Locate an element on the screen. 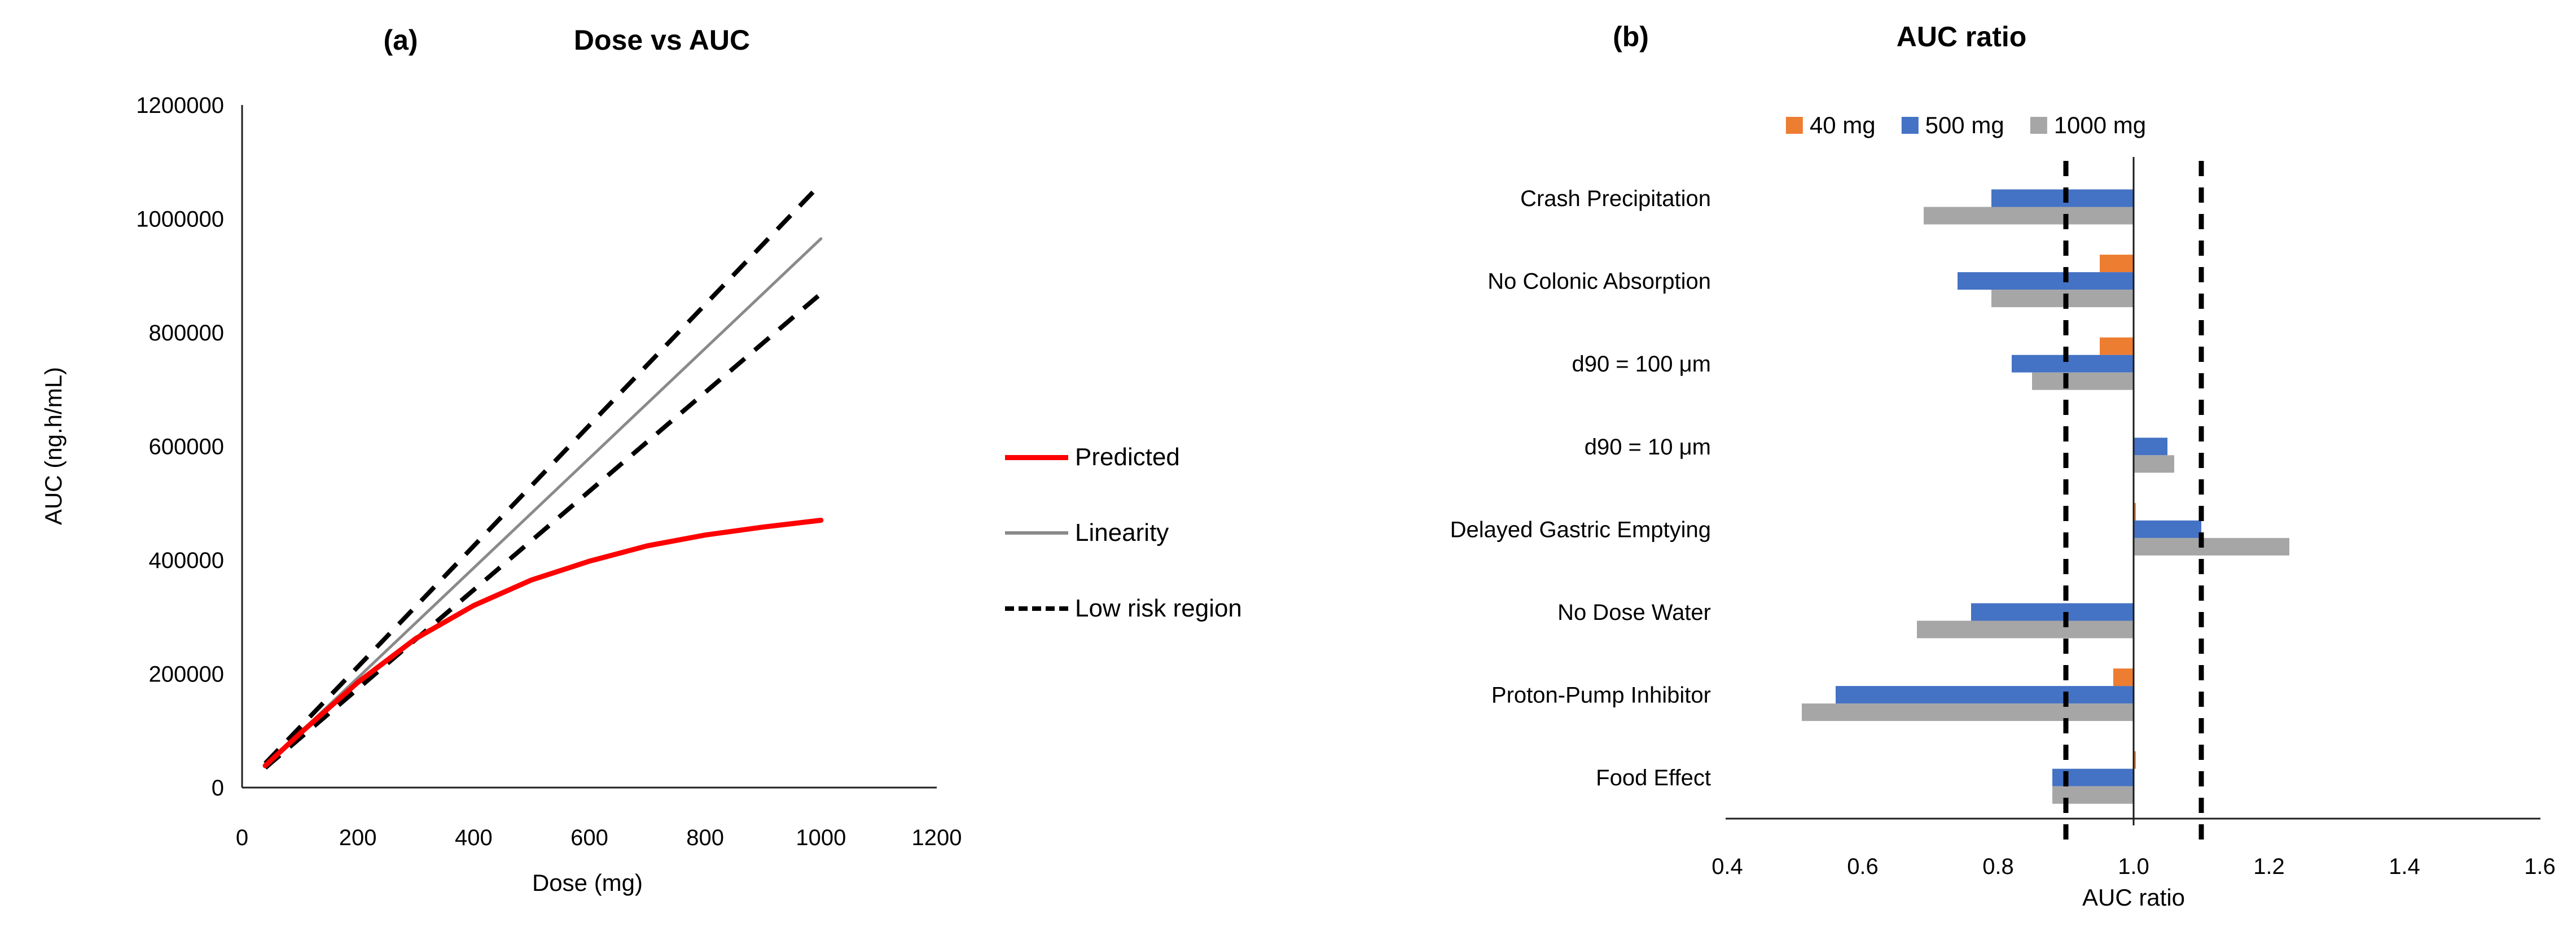  b-category-label: Delayed Gastric Emptying is located at coordinates (1580, 529).